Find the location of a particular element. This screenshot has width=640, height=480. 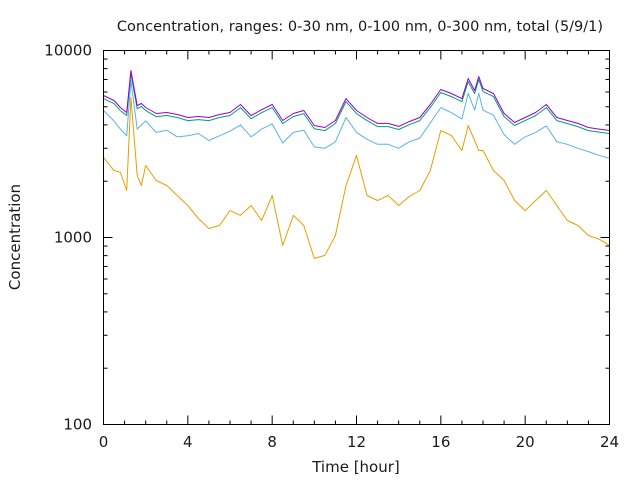

x-tick-label: 24 is located at coordinates (609, 442).